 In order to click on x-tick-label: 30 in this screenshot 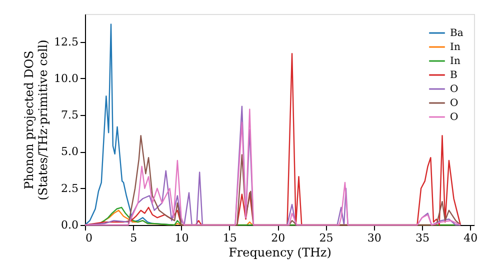, I will do `click(374, 238)`.